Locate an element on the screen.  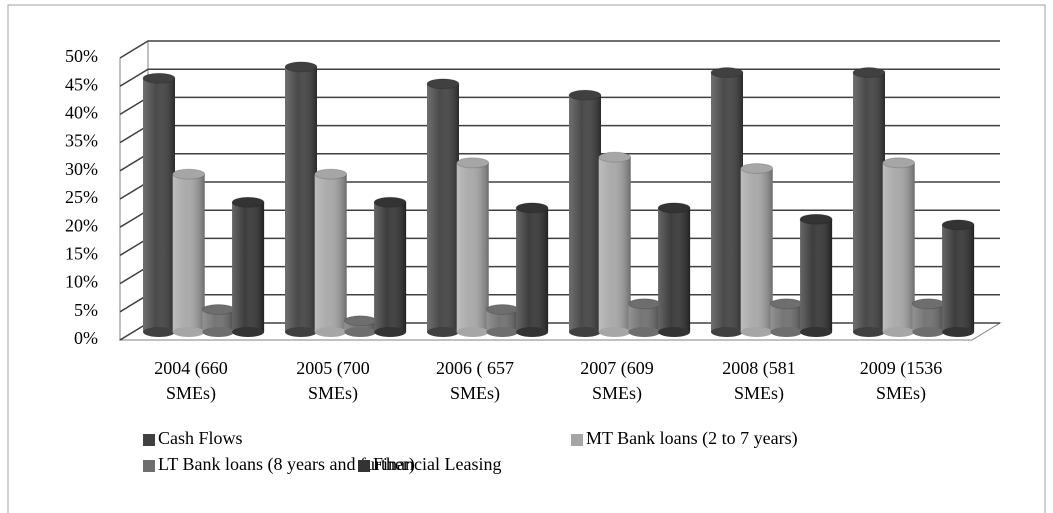
y-tick-label: 35% is located at coordinates (81, 141).